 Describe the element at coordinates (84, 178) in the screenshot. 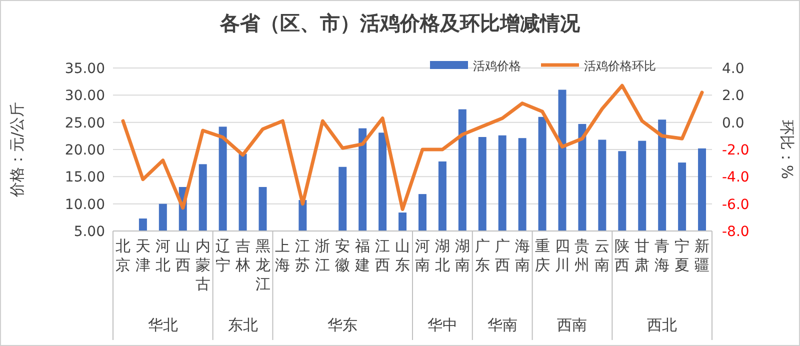

I see `y-tick-label: 15.00` at that location.